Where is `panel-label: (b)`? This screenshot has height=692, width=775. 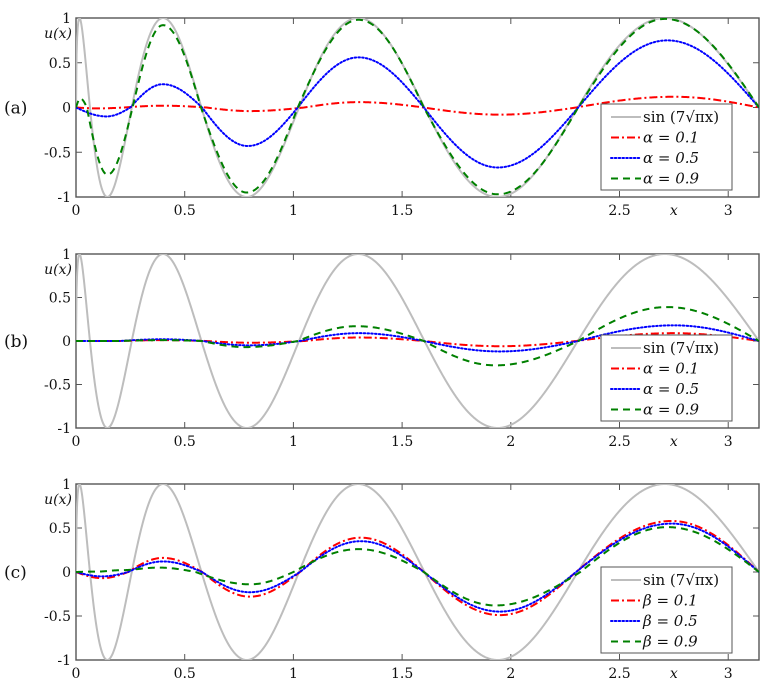 panel-label: (b) is located at coordinates (16, 342).